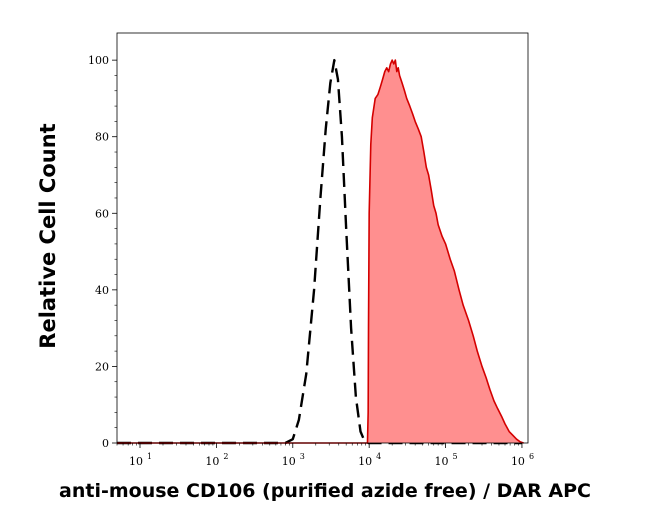 The width and height of the screenshot is (650, 516). What do you see at coordinates (102, 290) in the screenshot?
I see `y-tick-label: 40` at bounding box center [102, 290].